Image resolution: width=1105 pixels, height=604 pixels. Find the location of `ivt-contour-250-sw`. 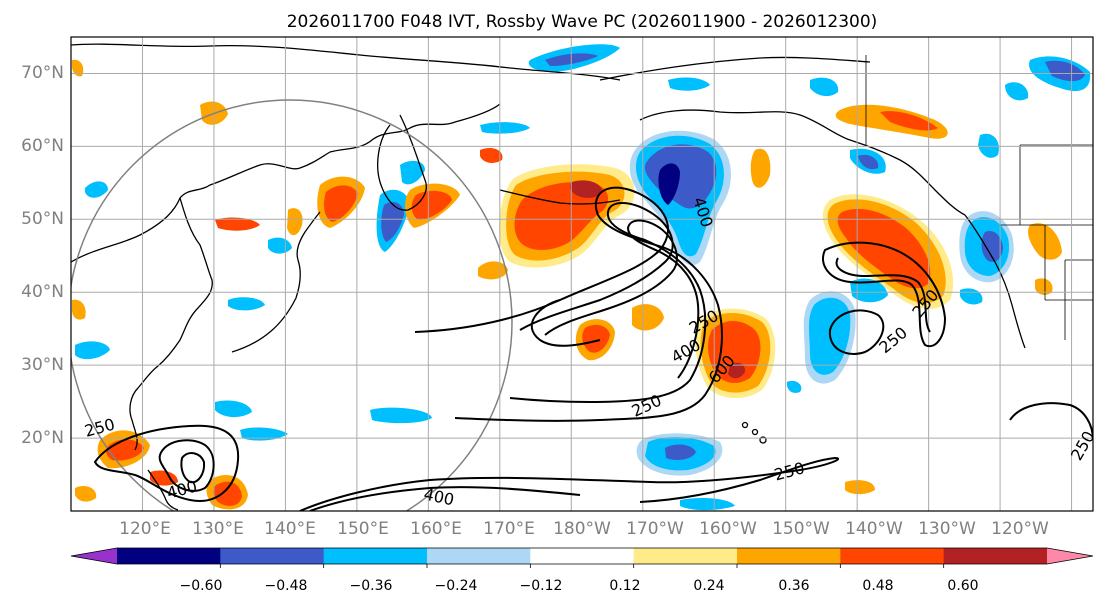

ivt-contour-250-sw is located at coordinates (166, 463).